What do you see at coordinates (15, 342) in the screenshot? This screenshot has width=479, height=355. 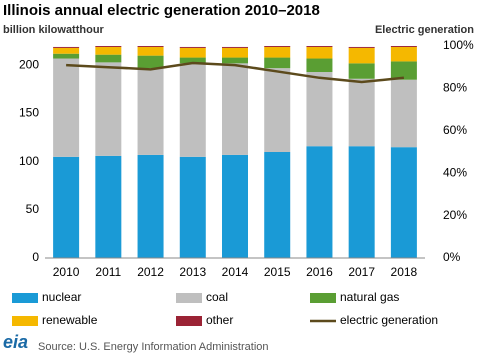 I see `logo: eia` at bounding box center [15, 342].